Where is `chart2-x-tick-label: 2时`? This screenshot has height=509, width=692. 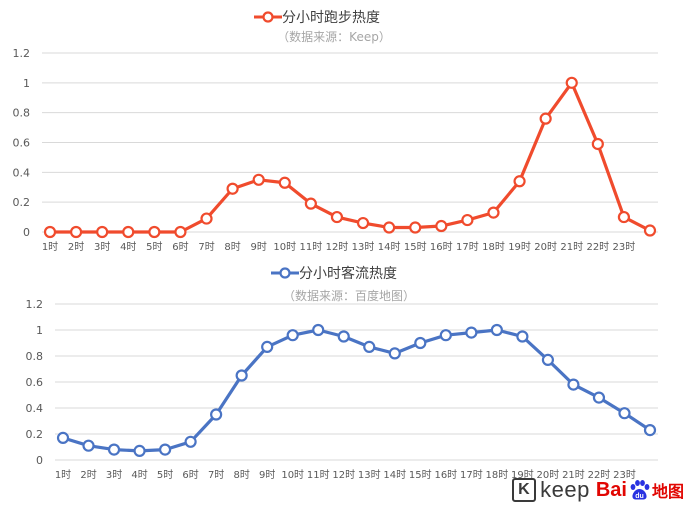
chart2-x-tick-label: 2时 is located at coordinates (88, 475).